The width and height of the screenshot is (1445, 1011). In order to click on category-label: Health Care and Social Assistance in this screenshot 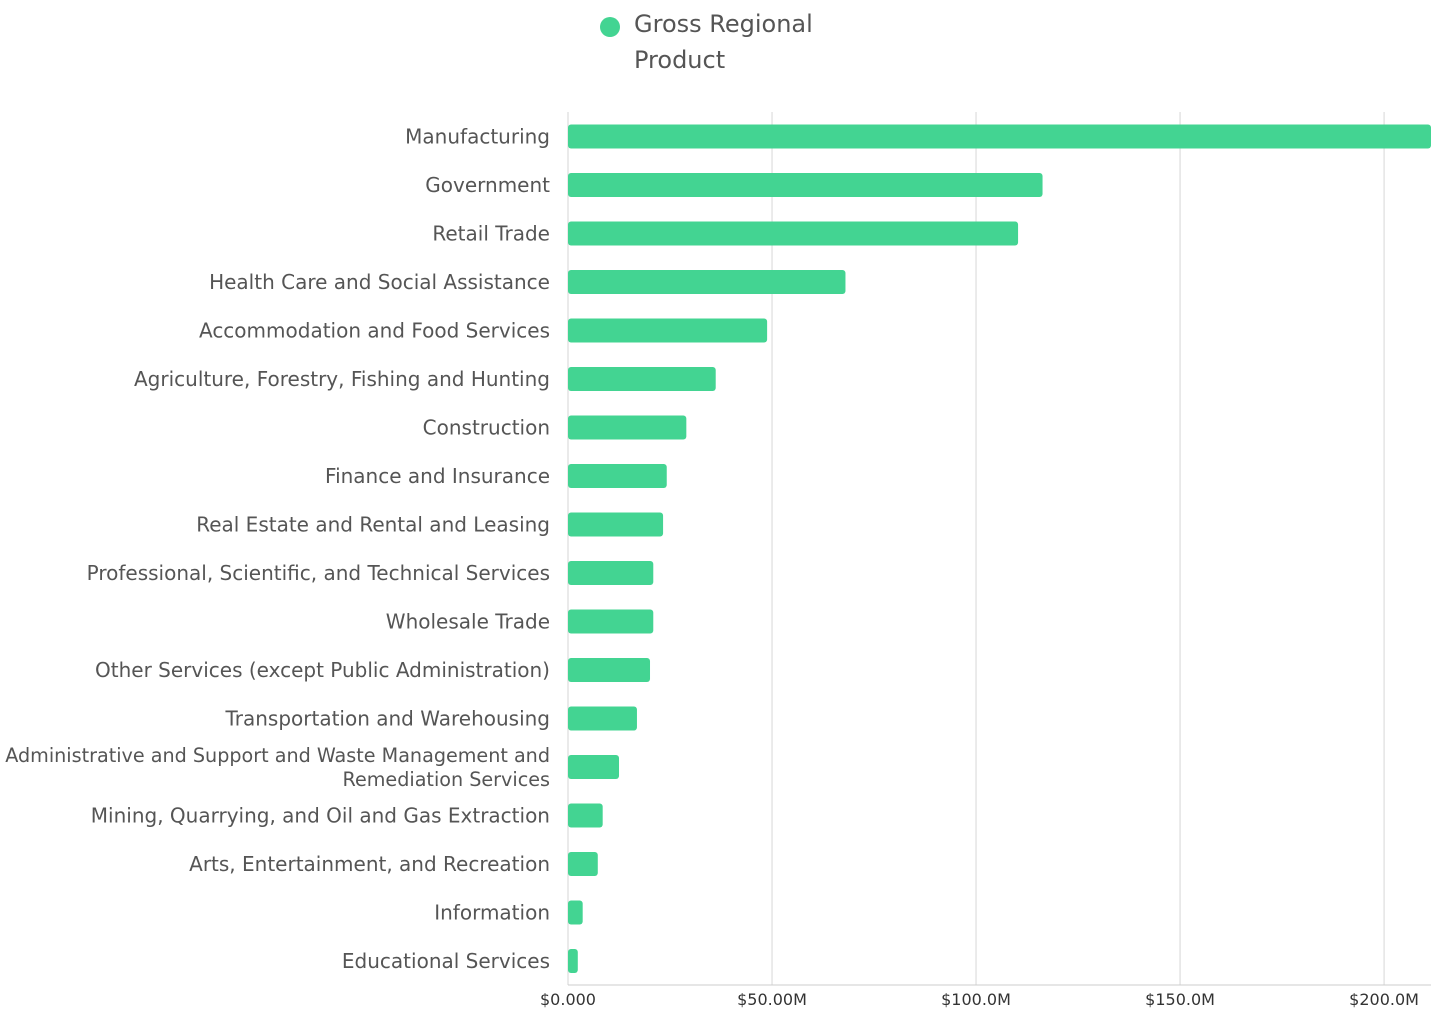, I will do `click(379, 282)`.